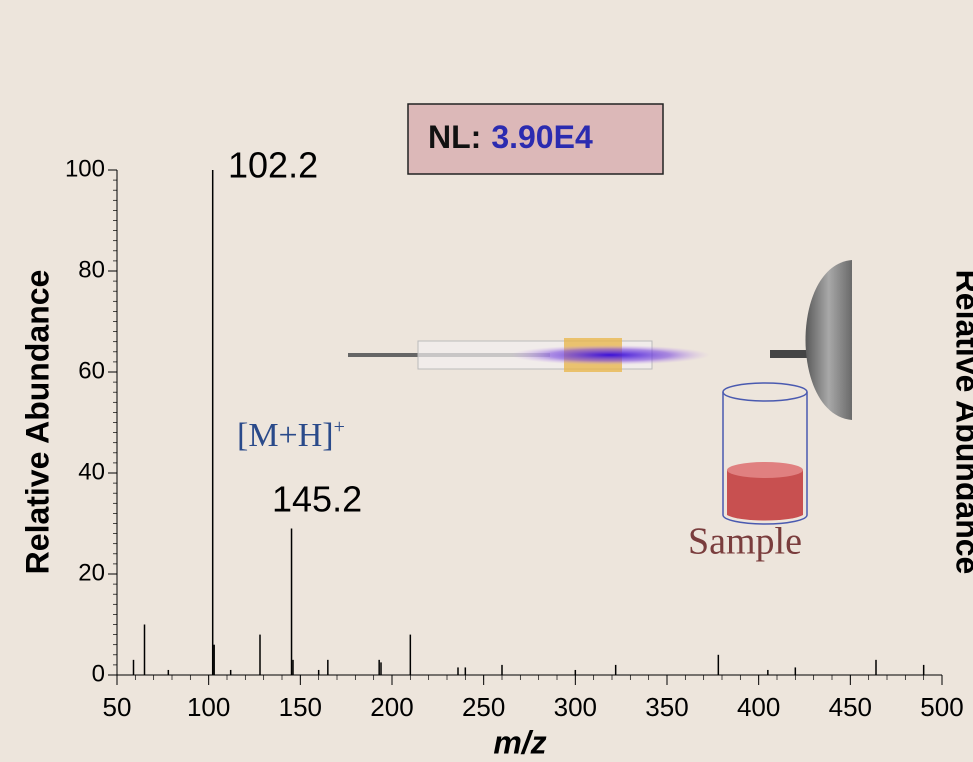 The height and width of the screenshot is (762, 973). What do you see at coordinates (454, 137) in the screenshot?
I see `nl-label: NL:` at bounding box center [454, 137].